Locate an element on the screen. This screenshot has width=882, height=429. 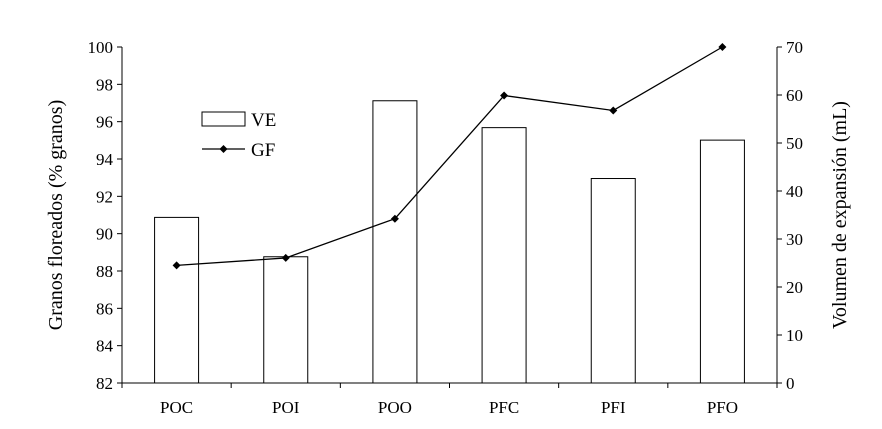
left-tick-label-82: 82 is located at coordinates (104, 383).